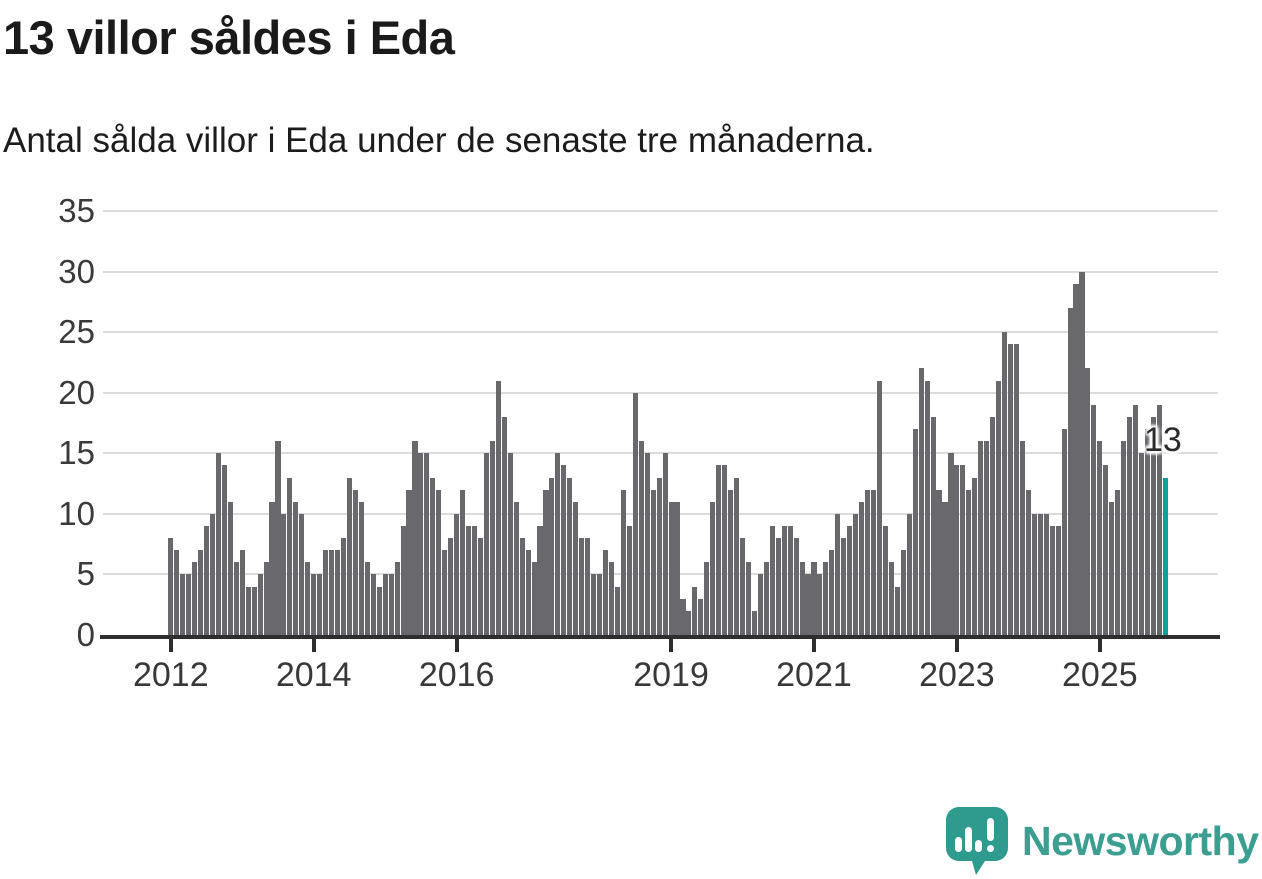 Image resolution: width=1262 pixels, height=879 pixels. What do you see at coordinates (76, 513) in the screenshot?
I see `y-axis-label-10: 10` at bounding box center [76, 513].